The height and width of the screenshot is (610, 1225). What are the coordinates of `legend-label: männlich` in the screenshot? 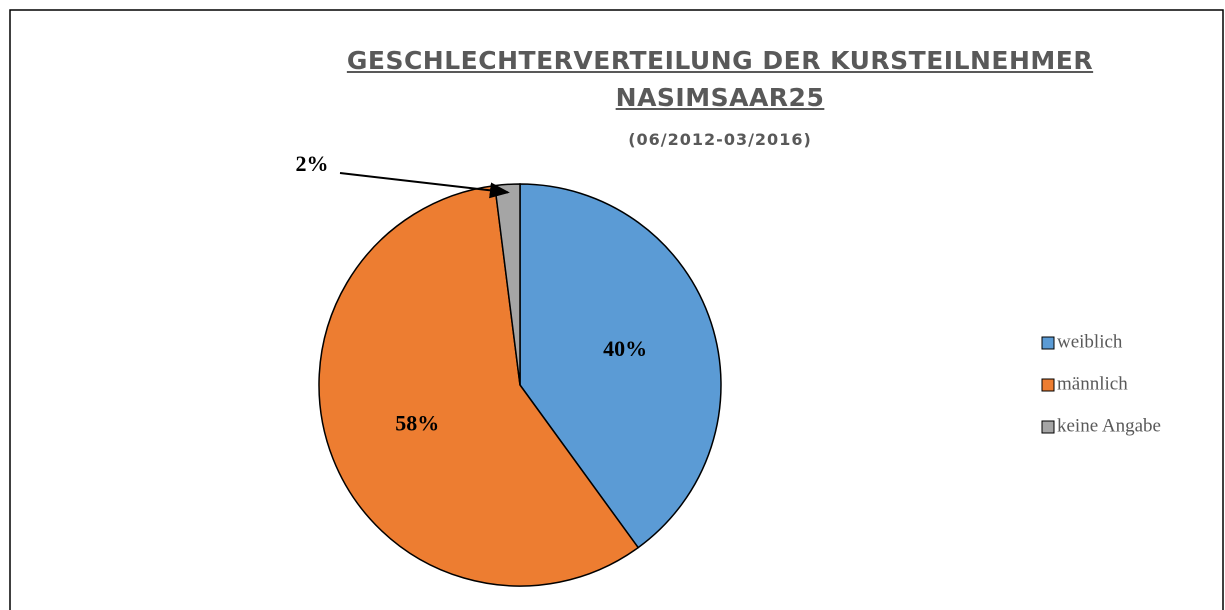 It's located at (1092, 383).